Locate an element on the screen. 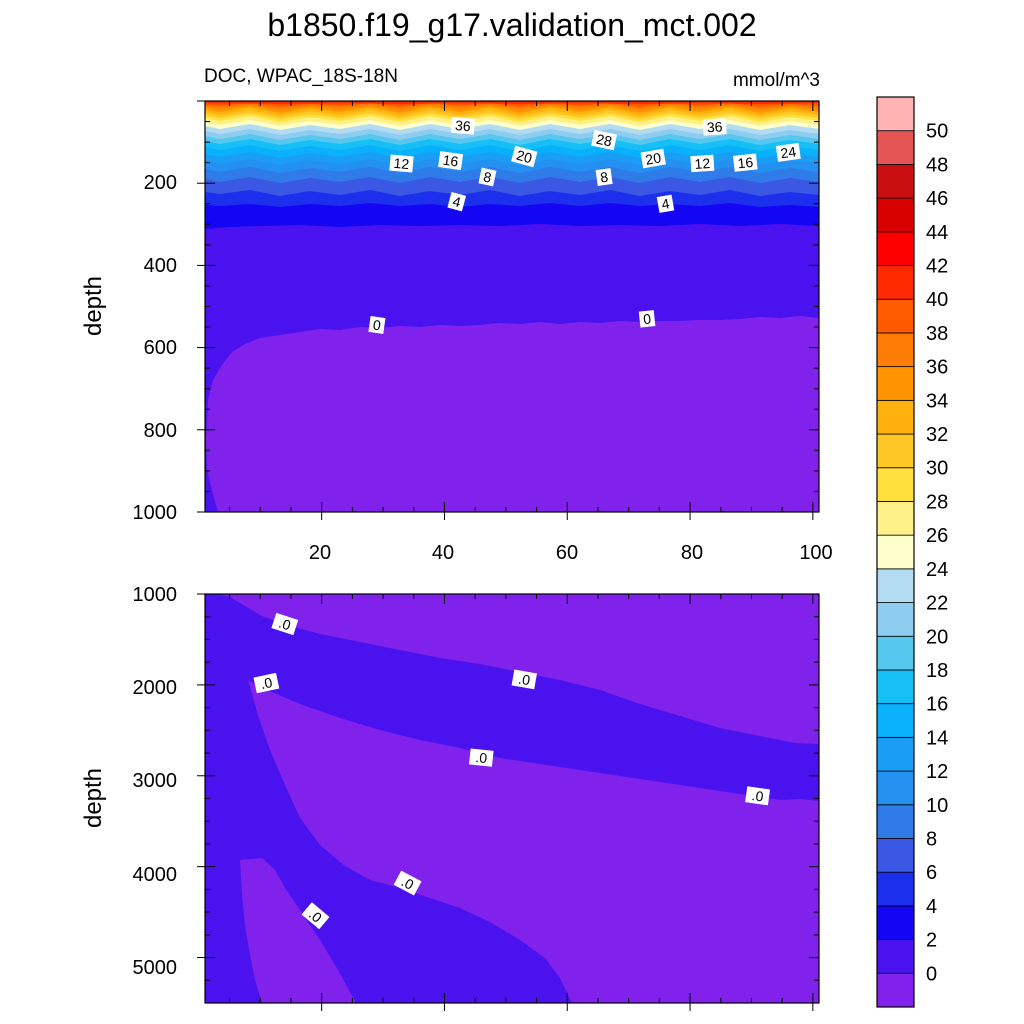  colorbar-label: 6 is located at coordinates (931, 873).